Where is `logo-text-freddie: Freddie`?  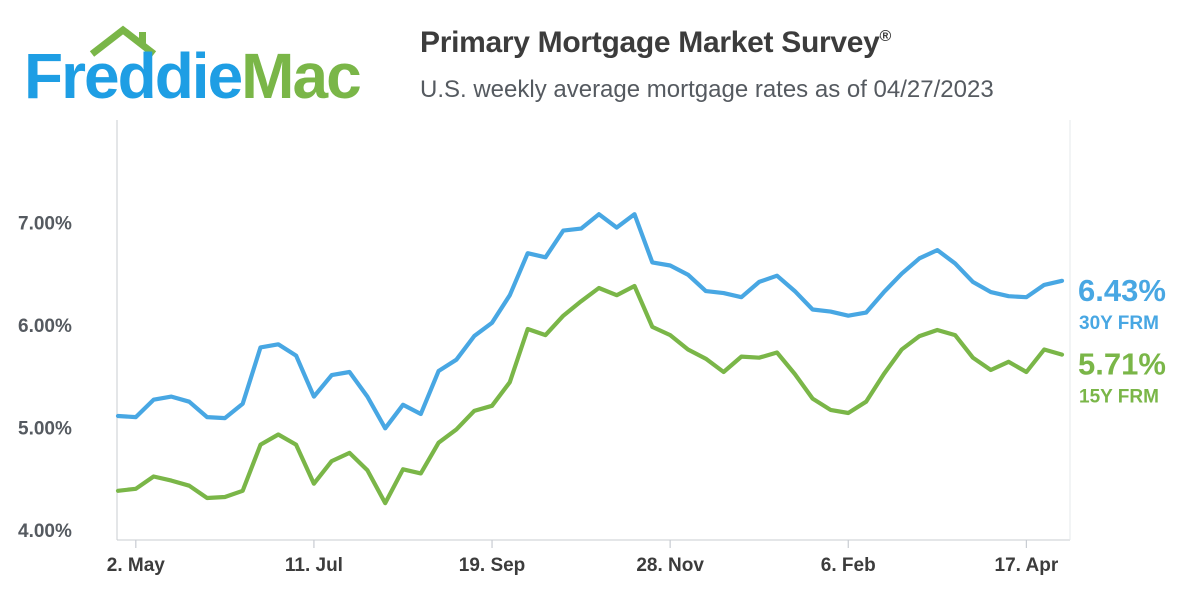 logo-text-freddie: Freddie is located at coordinates (133, 76).